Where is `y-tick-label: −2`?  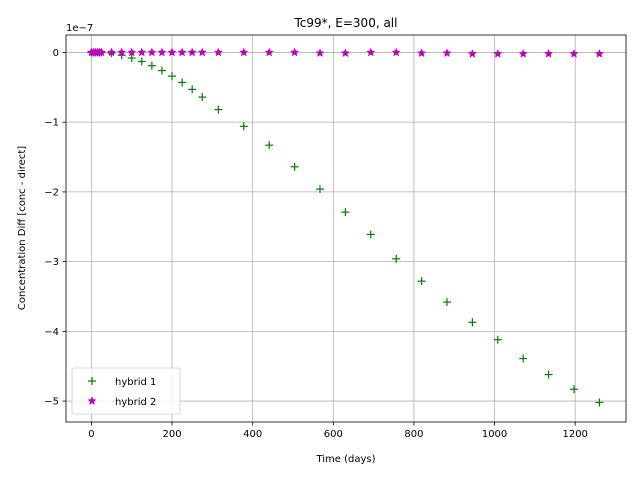 y-tick-label: −2 is located at coordinates (51, 192).